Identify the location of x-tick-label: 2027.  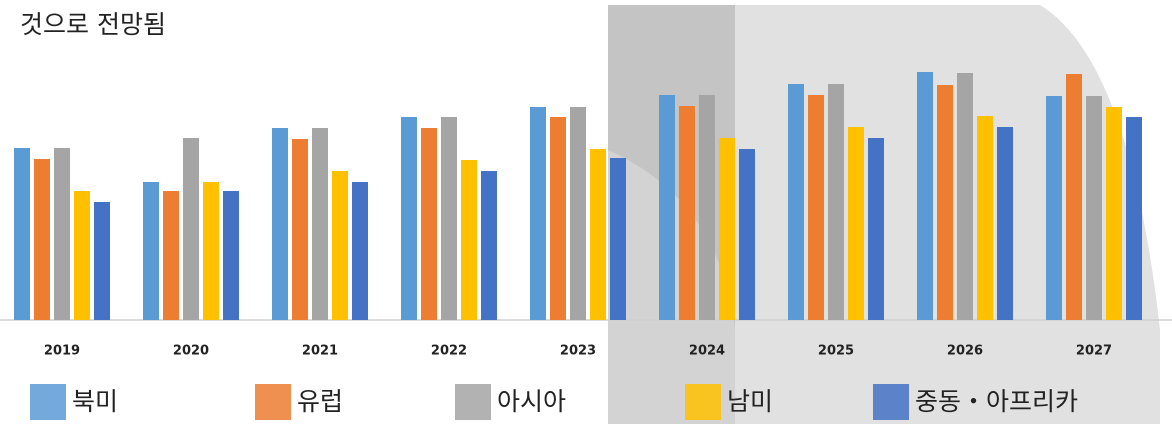
(1094, 351).